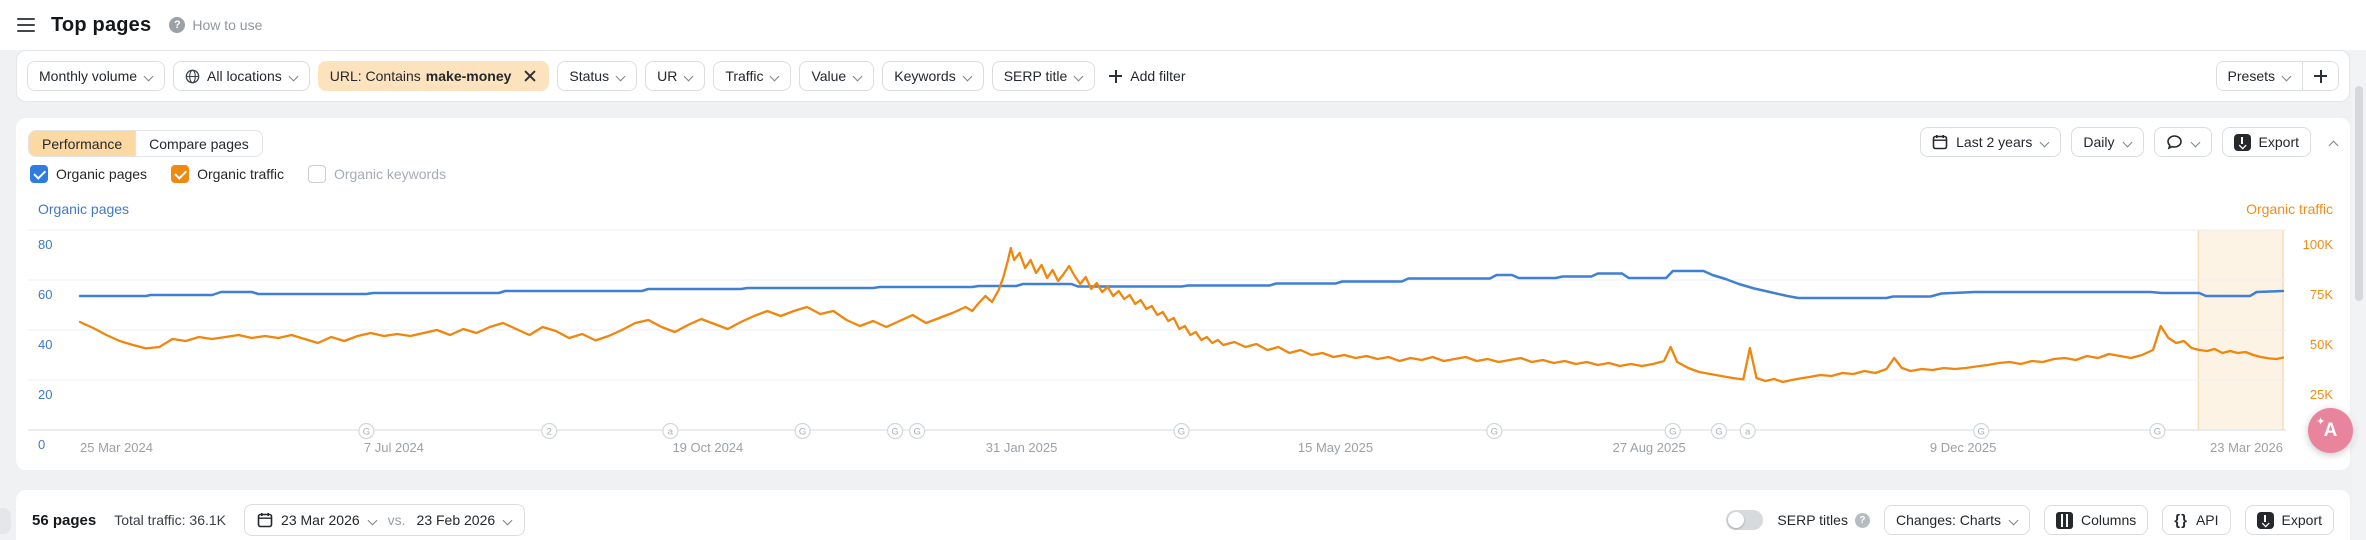 Image resolution: width=2366 pixels, height=540 pixels. I want to click on svg-text: 60, so click(45, 294).